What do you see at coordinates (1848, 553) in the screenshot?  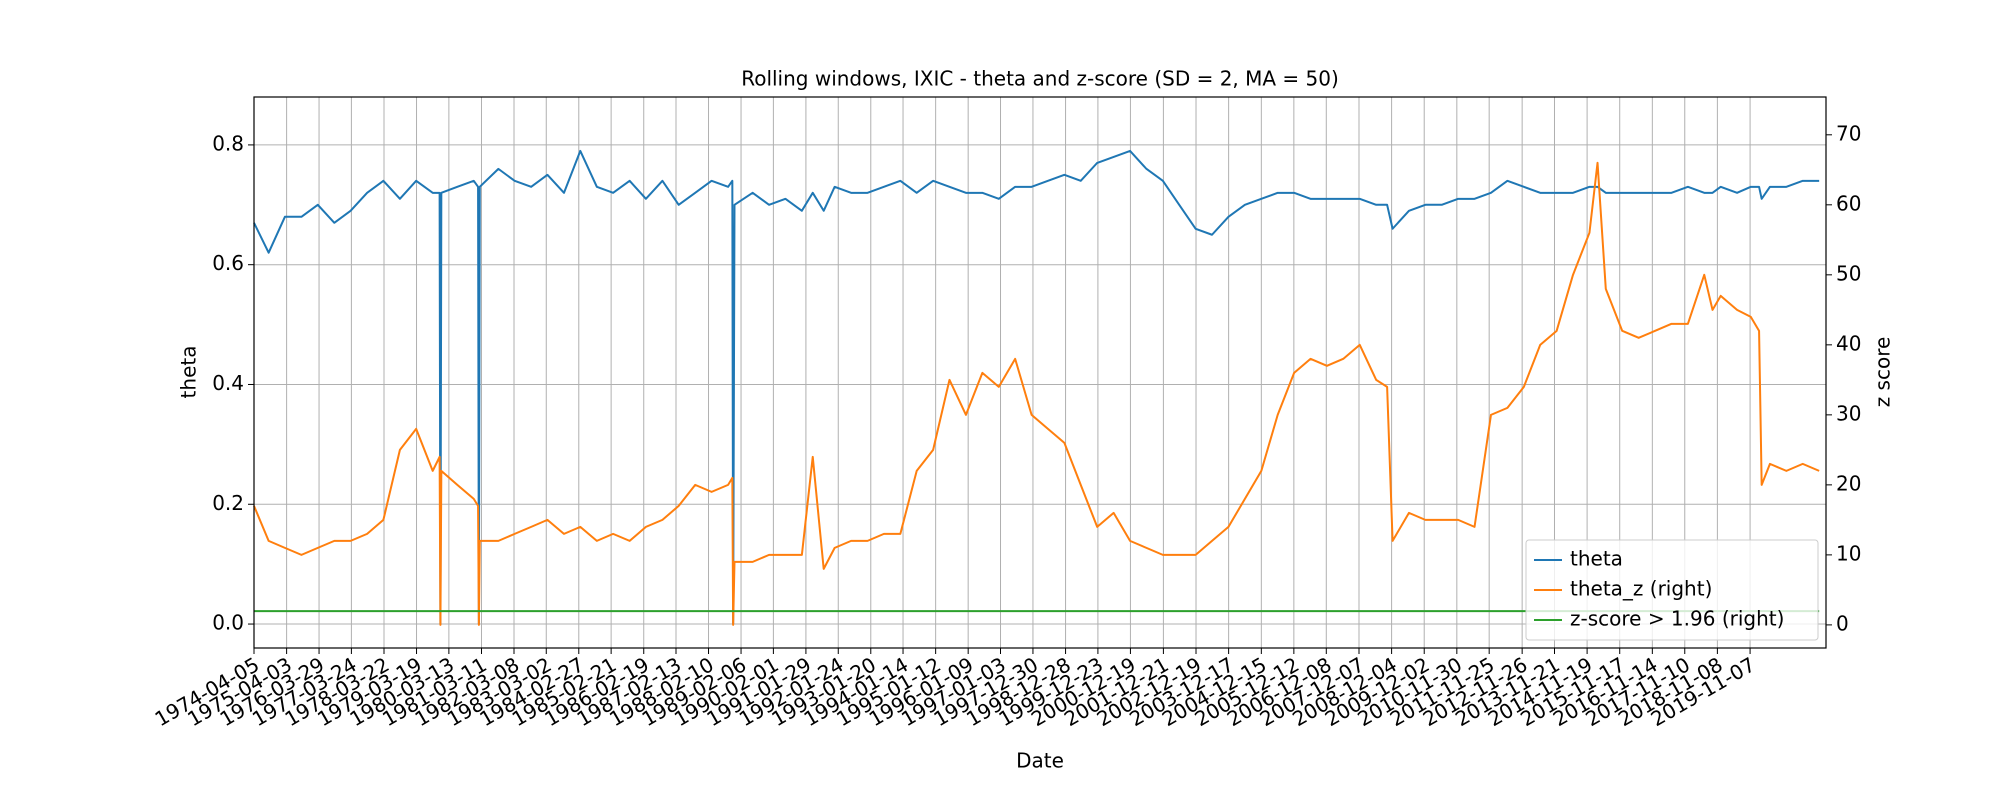 I see `y2-tick-label: 10` at bounding box center [1848, 553].